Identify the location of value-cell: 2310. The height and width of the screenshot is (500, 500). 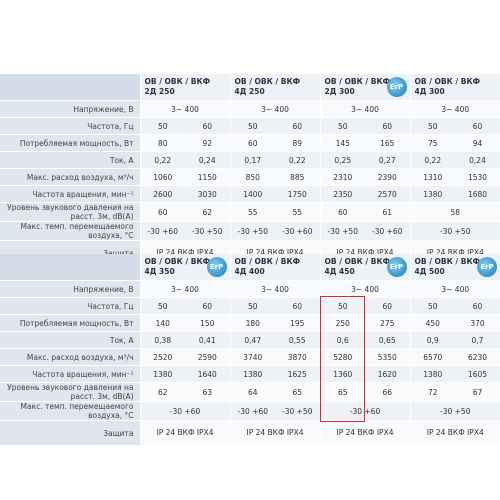
(342, 177).